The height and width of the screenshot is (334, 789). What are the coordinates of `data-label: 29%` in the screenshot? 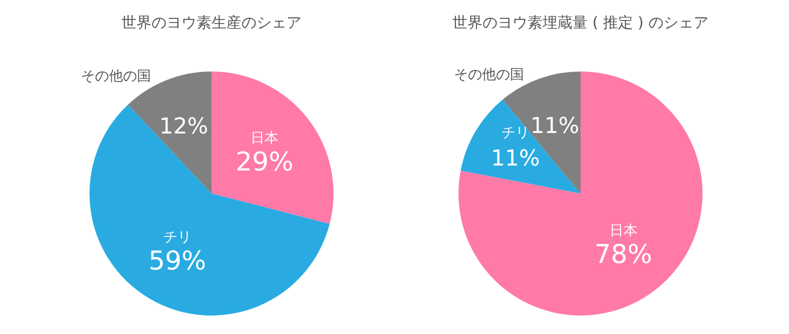 It's located at (265, 162).